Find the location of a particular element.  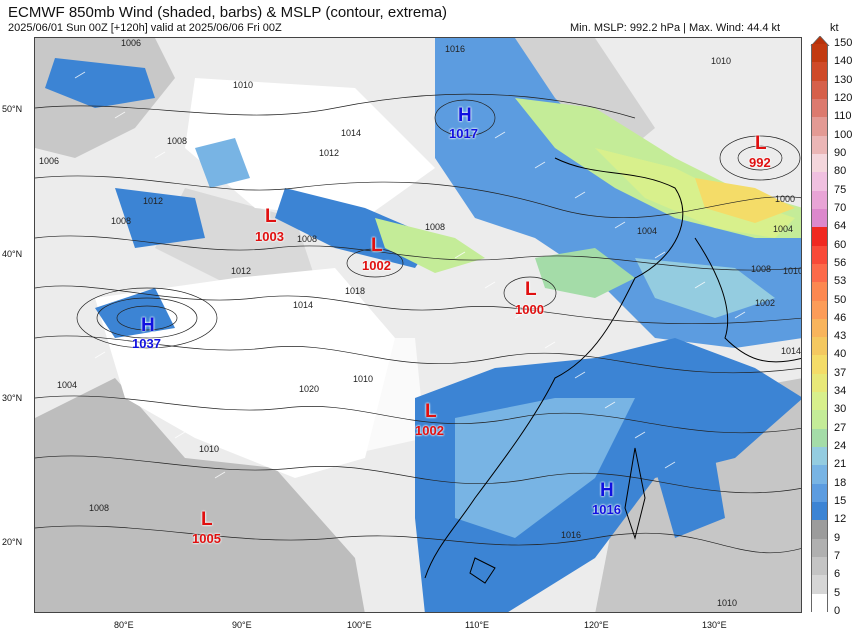

colorbar is located at coordinates (819, 328).